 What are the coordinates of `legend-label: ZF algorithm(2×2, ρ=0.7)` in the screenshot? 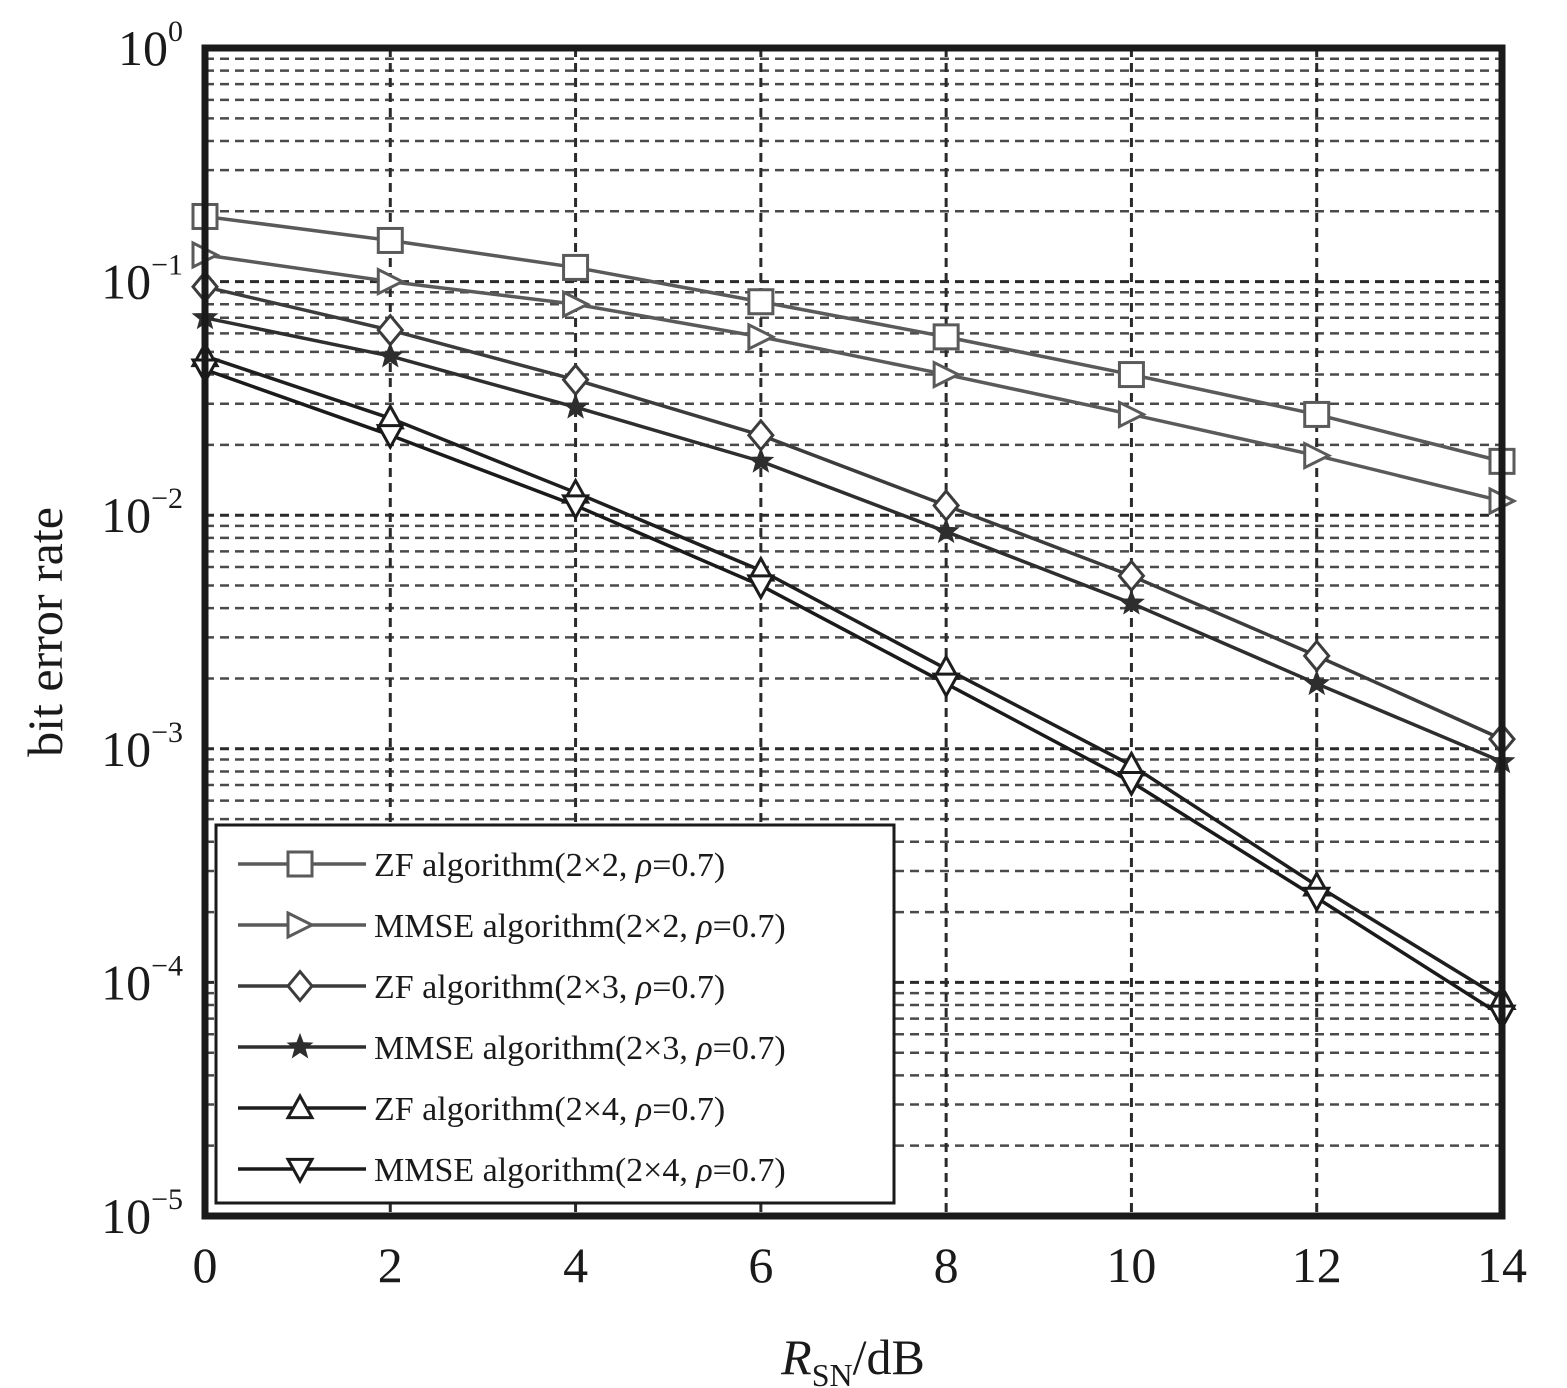 It's located at (549, 865).